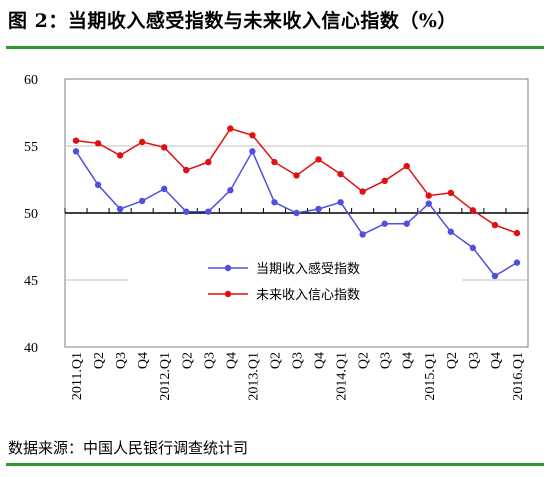  What do you see at coordinates (232, 21) in the screenshot?
I see `figure-title: 图 2：当期收入感受指数与未来收入信心指数（%）` at bounding box center [232, 21].